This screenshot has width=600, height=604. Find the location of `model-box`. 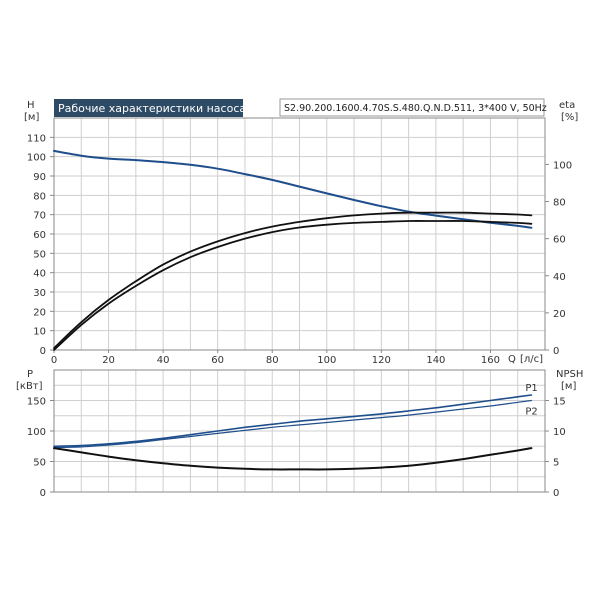

model-box is located at coordinates (412, 107).